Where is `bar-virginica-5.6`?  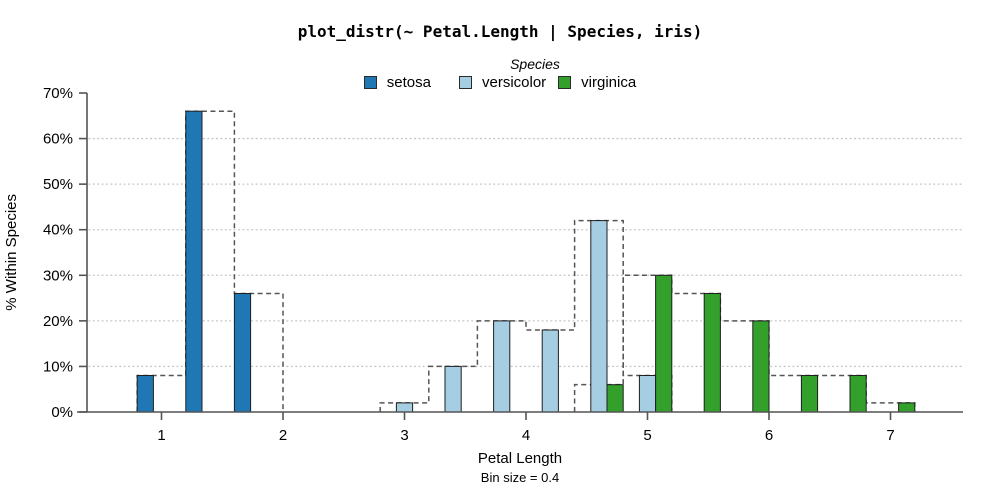
bar-virginica-5.6 is located at coordinates (761, 366).